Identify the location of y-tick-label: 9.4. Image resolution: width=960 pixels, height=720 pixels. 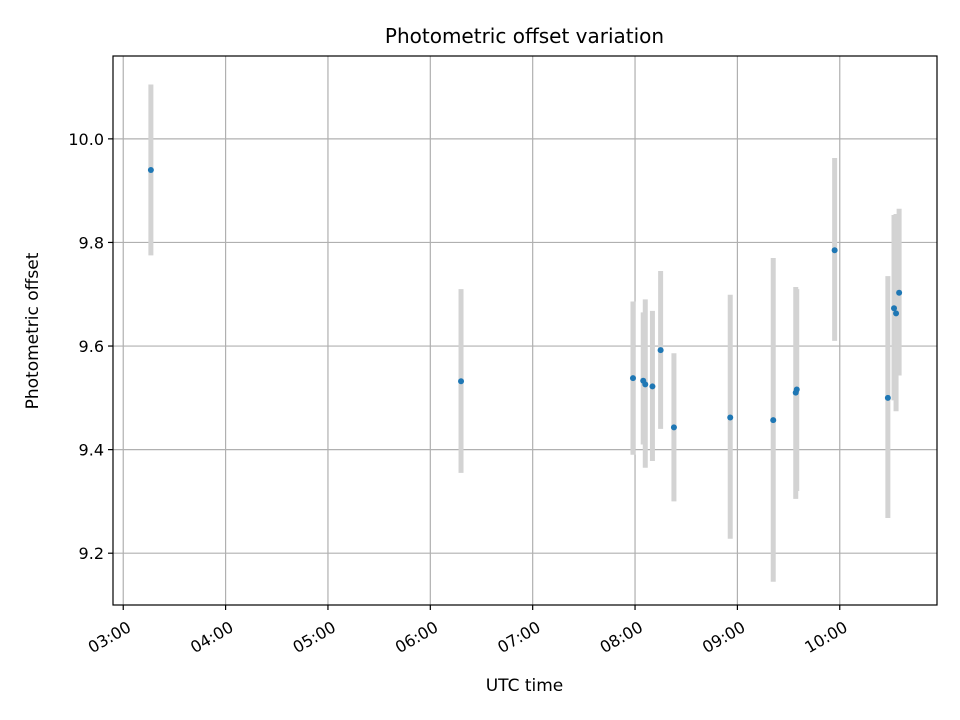
(91, 450).